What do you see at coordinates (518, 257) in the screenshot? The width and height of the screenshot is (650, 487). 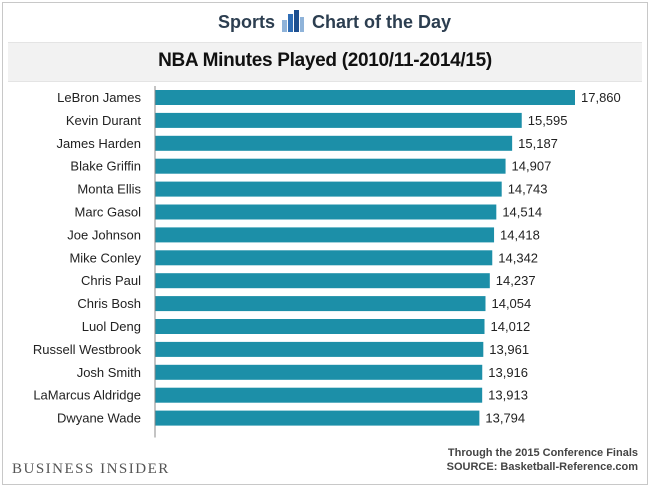 I see `value-label: 14,342` at bounding box center [518, 257].